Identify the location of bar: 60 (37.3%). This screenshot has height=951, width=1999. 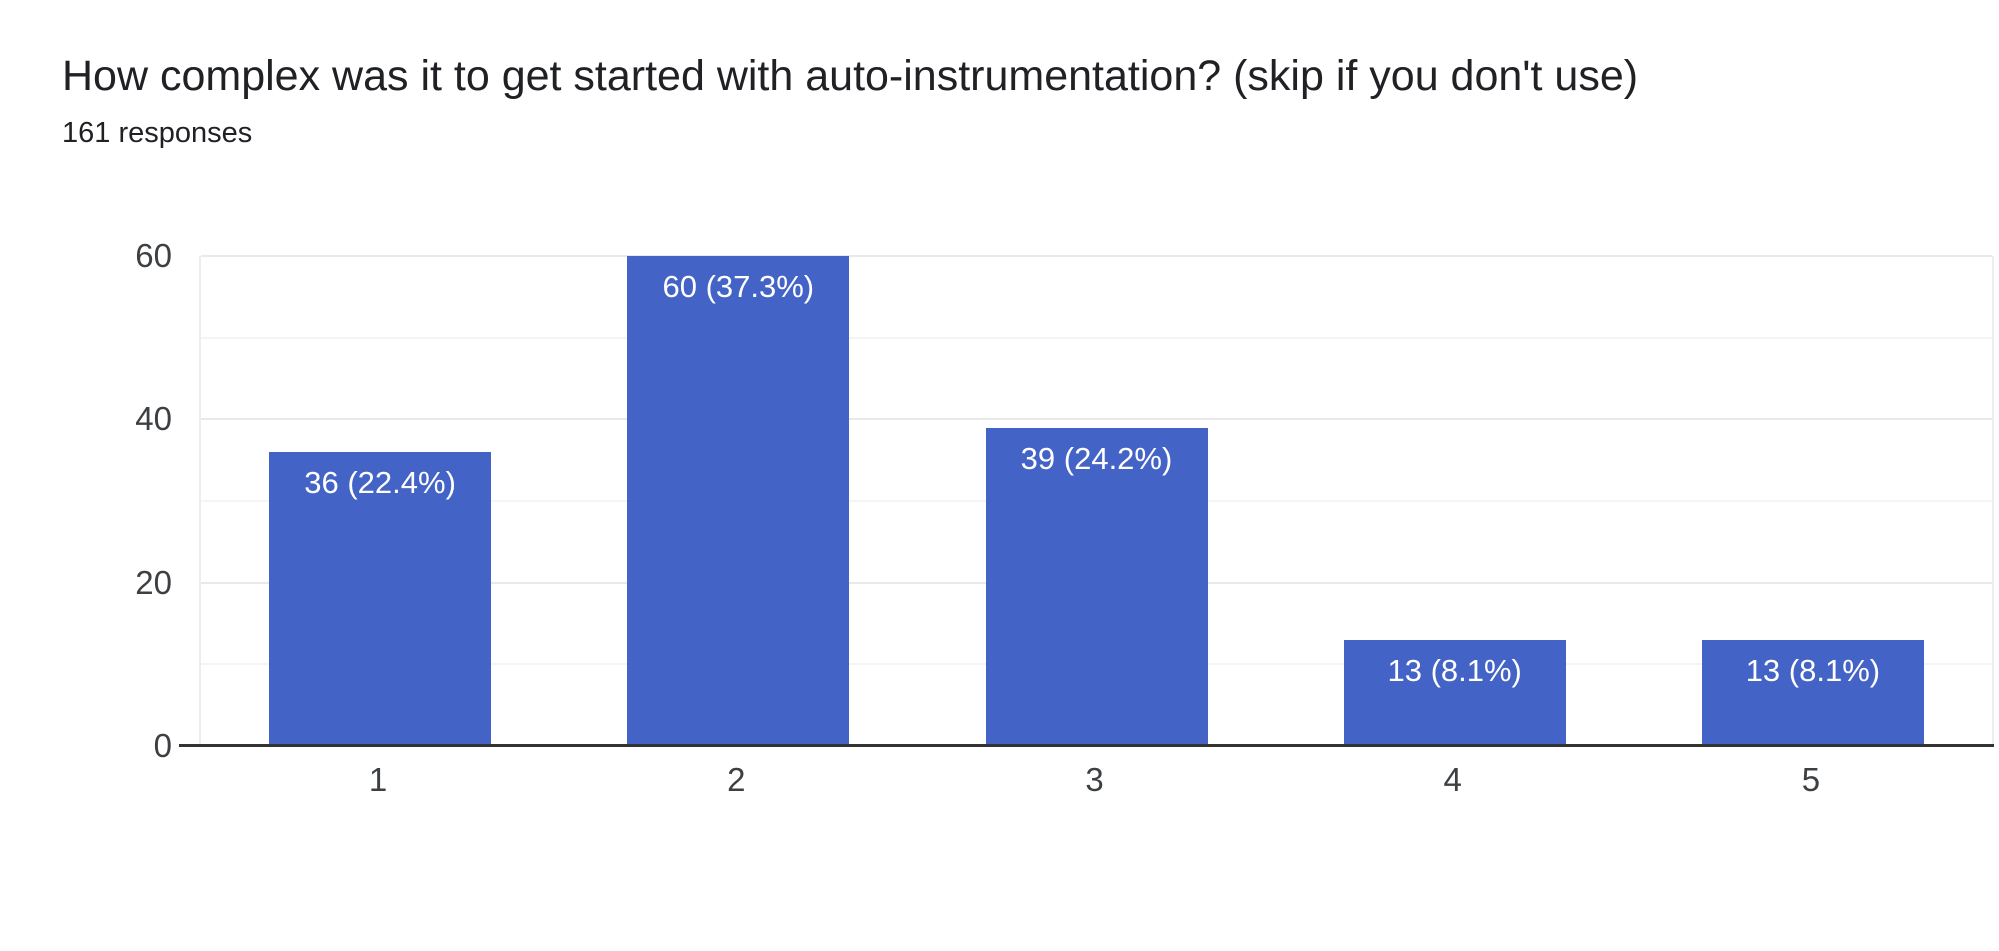
(738, 501).